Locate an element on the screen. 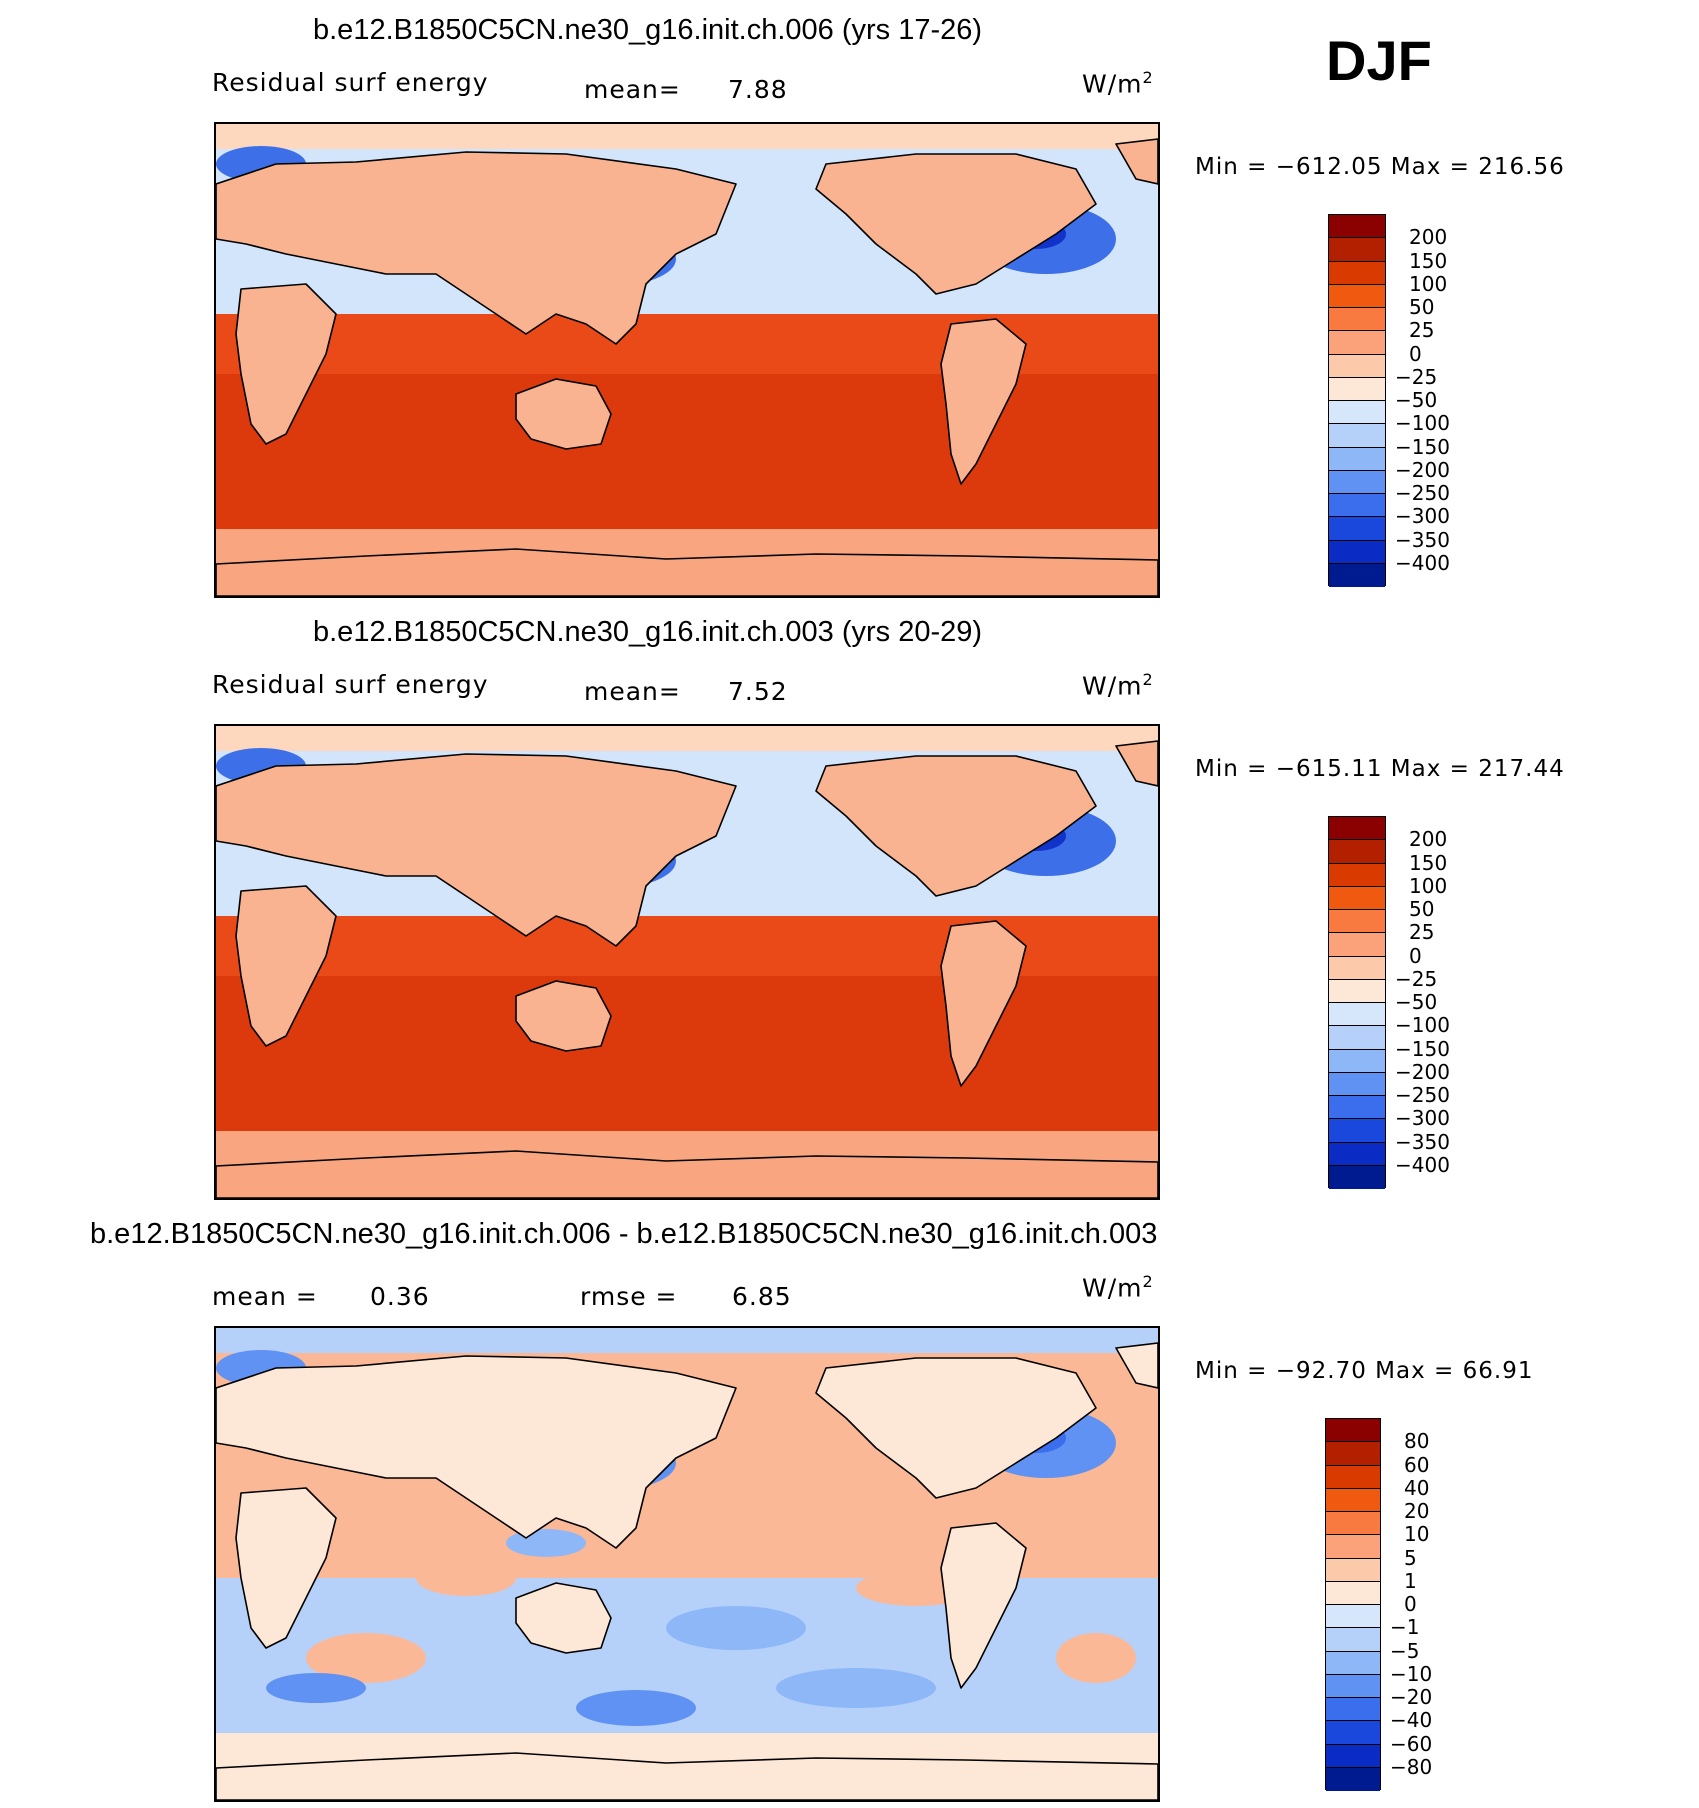  panel-3-max-value: 66.91 is located at coordinates (1498, 1371).